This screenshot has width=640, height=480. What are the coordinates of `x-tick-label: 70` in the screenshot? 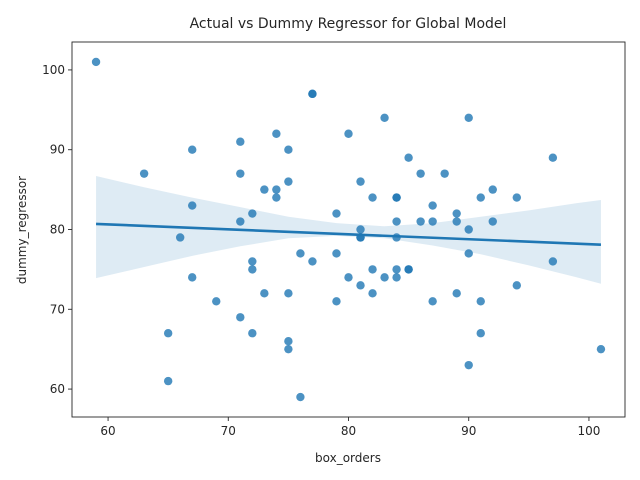 It's located at (228, 431).